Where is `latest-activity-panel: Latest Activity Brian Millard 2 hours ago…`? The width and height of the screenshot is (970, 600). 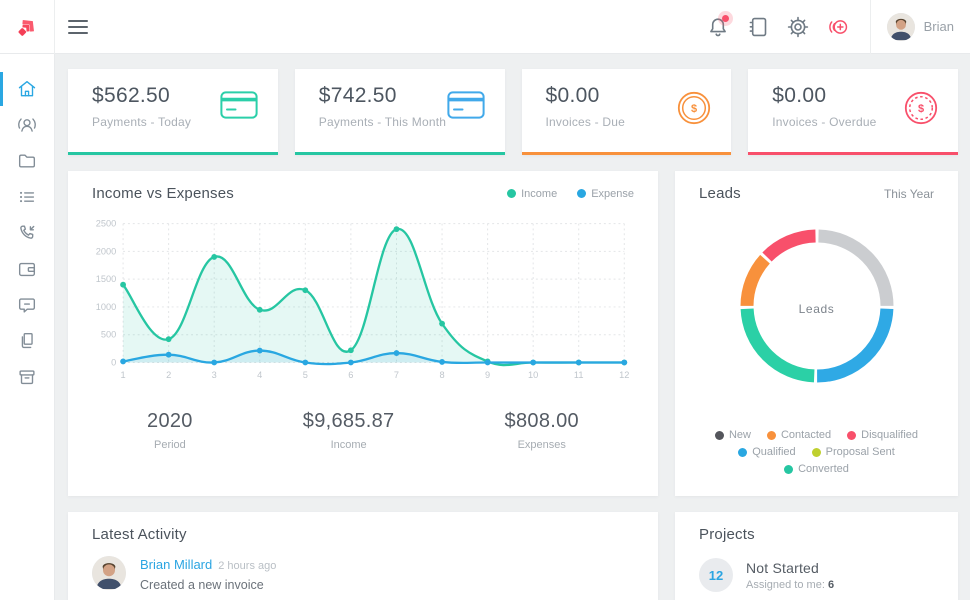
latest-activity-panel: Latest Activity Brian Millard 2 hours ago… is located at coordinates (363, 556).